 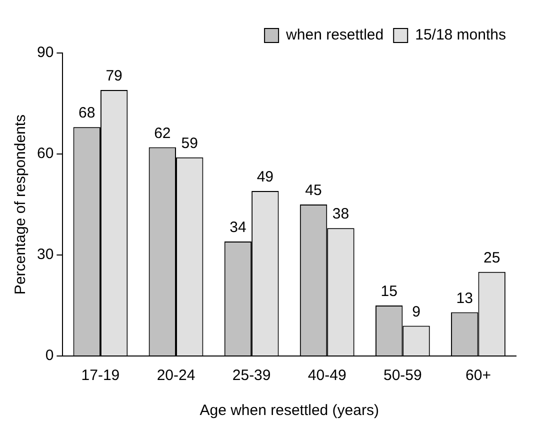 What do you see at coordinates (21, 204) in the screenshot?
I see `y-axis-title: Percentage of respondents` at bounding box center [21, 204].